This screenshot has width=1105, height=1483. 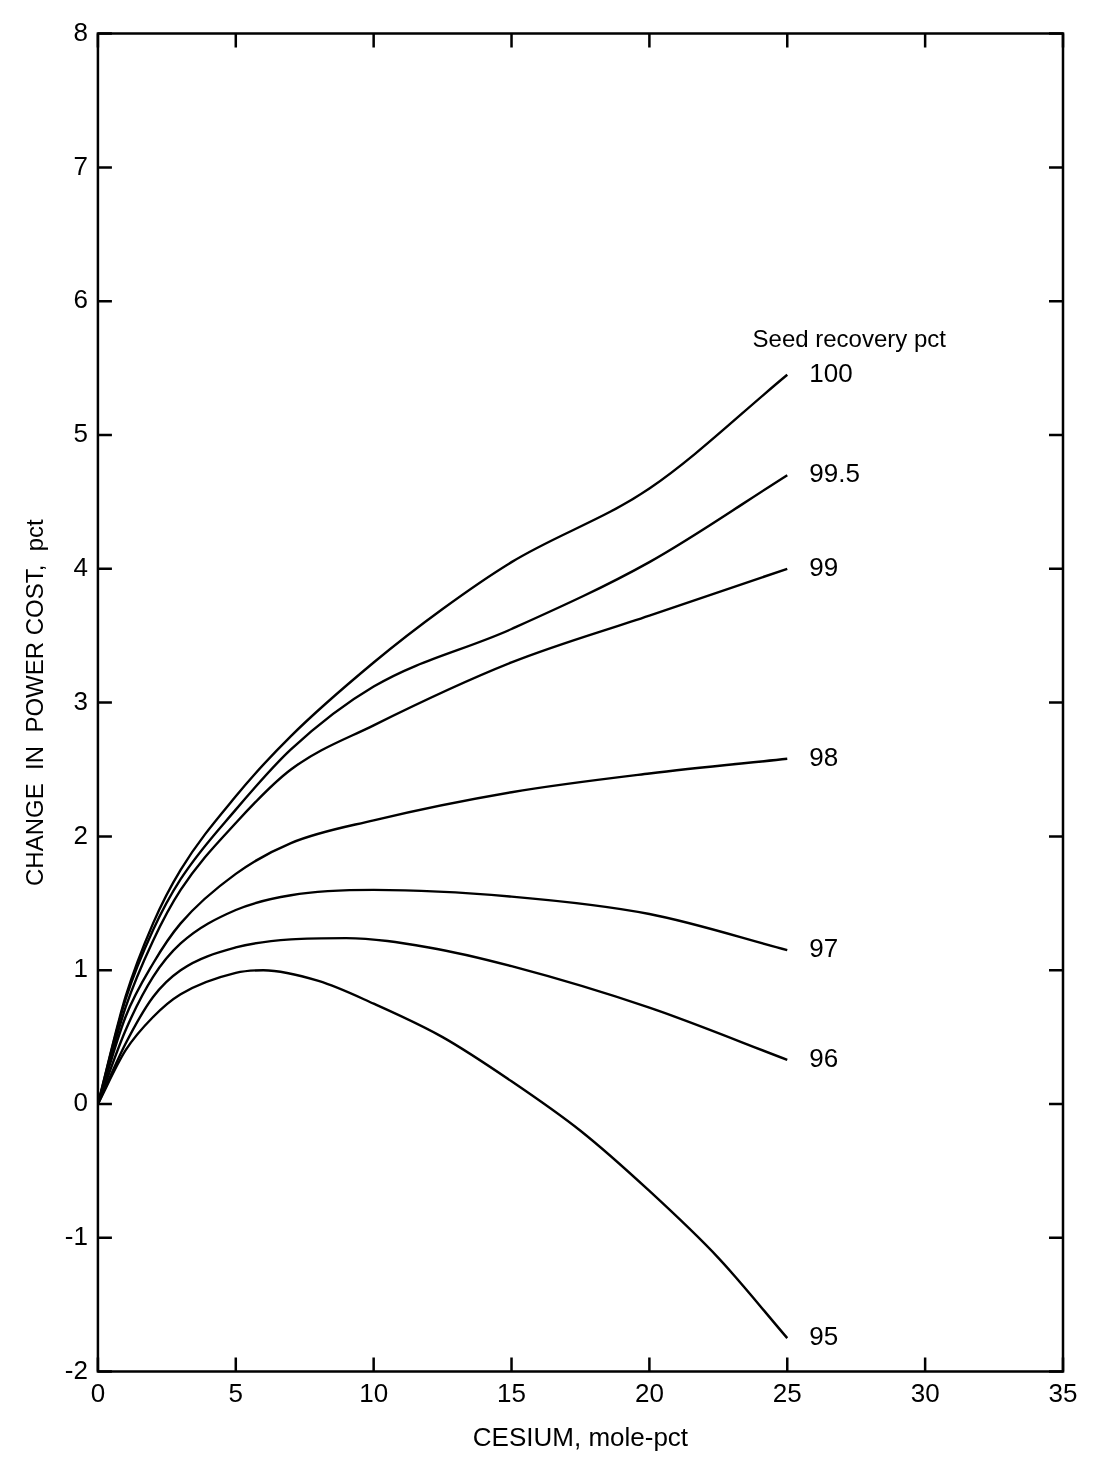 I want to click on y-tick-label: -1, so click(x=76, y=1235).